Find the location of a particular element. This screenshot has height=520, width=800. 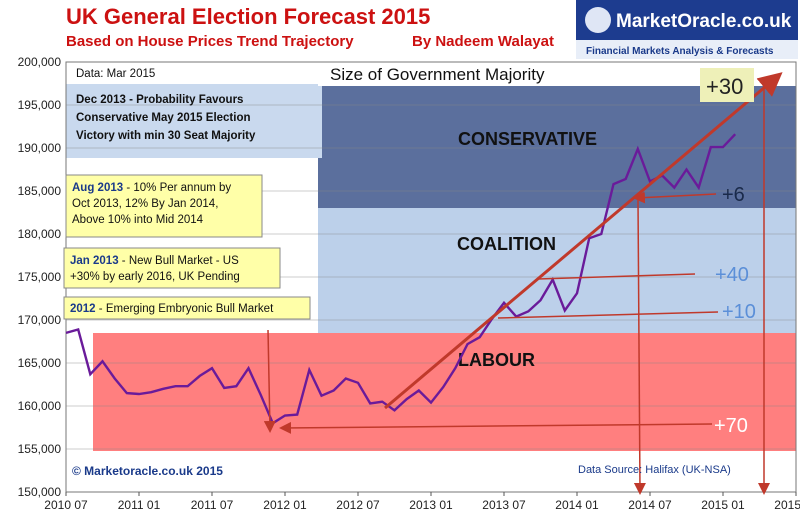

x-tick-label: 2012 01 is located at coordinates (285, 505).